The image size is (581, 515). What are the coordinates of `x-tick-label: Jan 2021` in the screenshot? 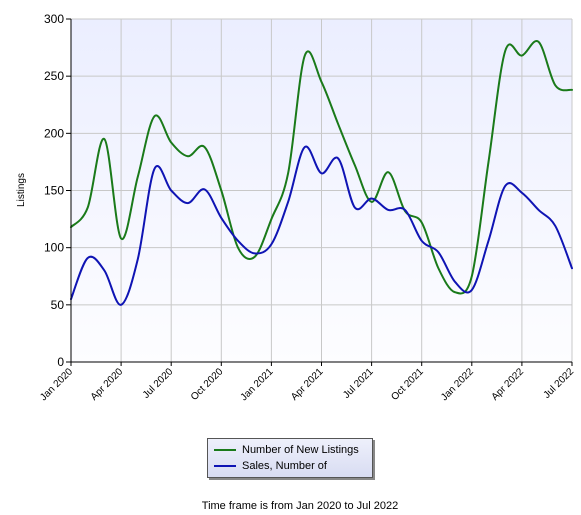 It's located at (257, 384).